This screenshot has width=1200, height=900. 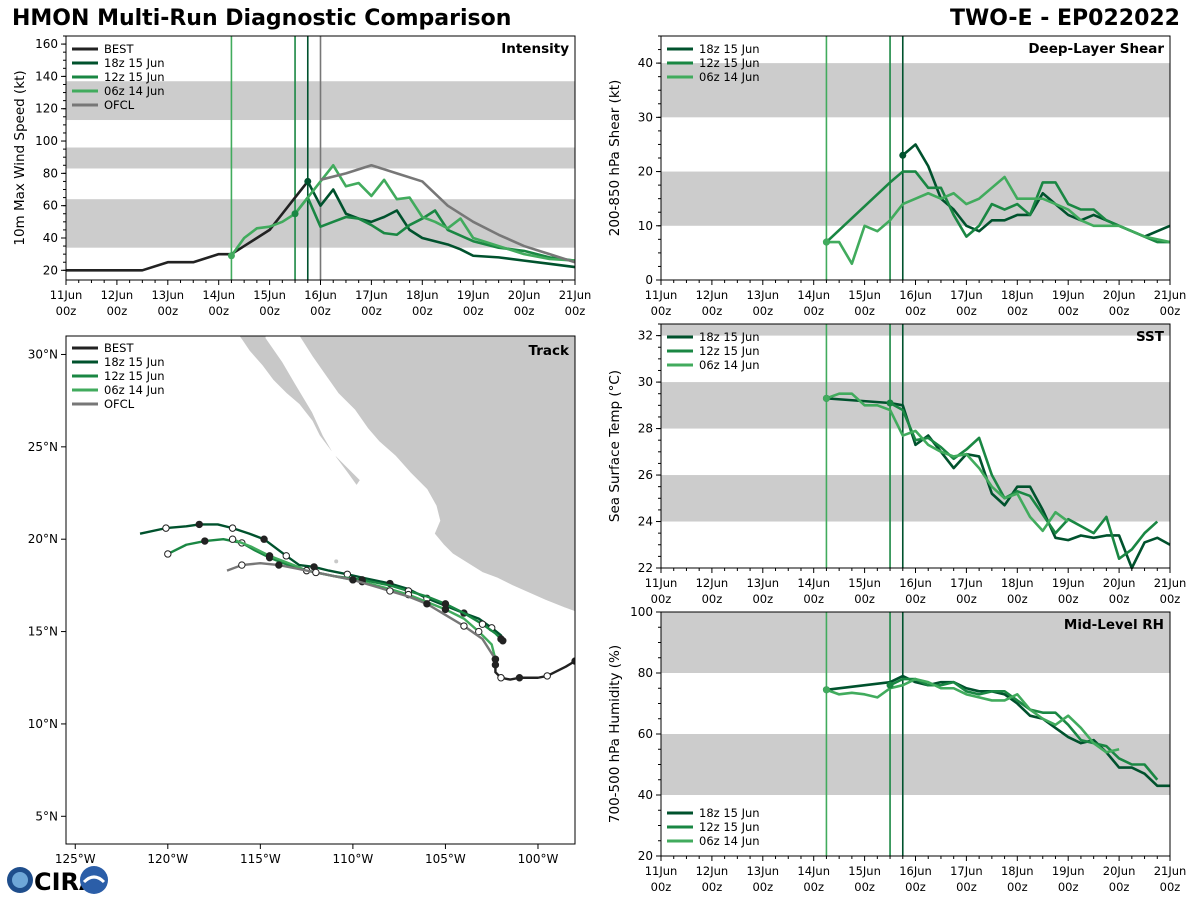 What do you see at coordinates (1170, 295) in the screenshot?
I see `x-tick-label-date: 21Jun` at bounding box center [1170, 295].